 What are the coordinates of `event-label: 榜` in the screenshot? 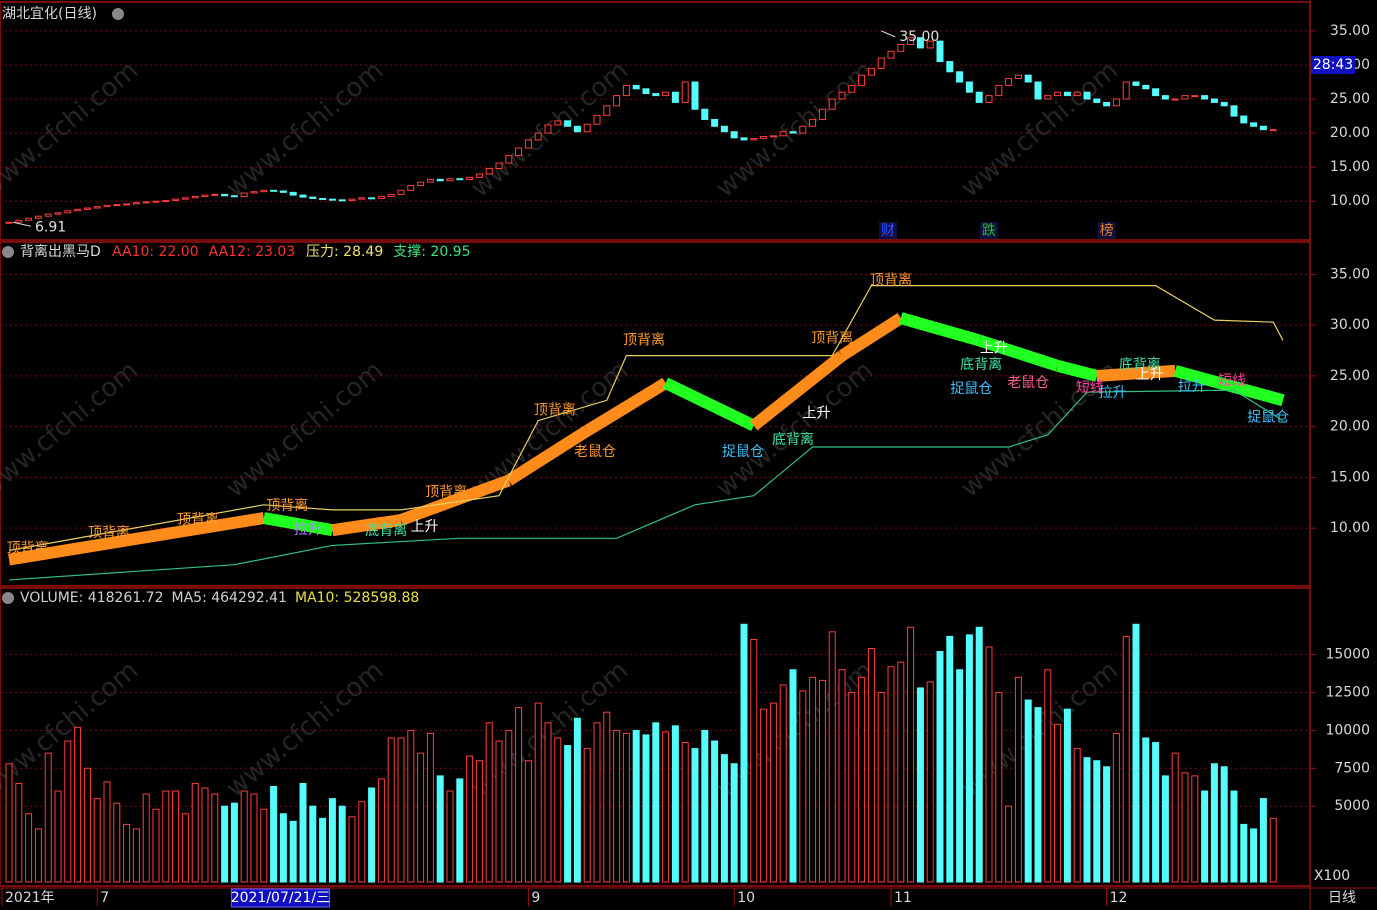 It's located at (1107, 230).